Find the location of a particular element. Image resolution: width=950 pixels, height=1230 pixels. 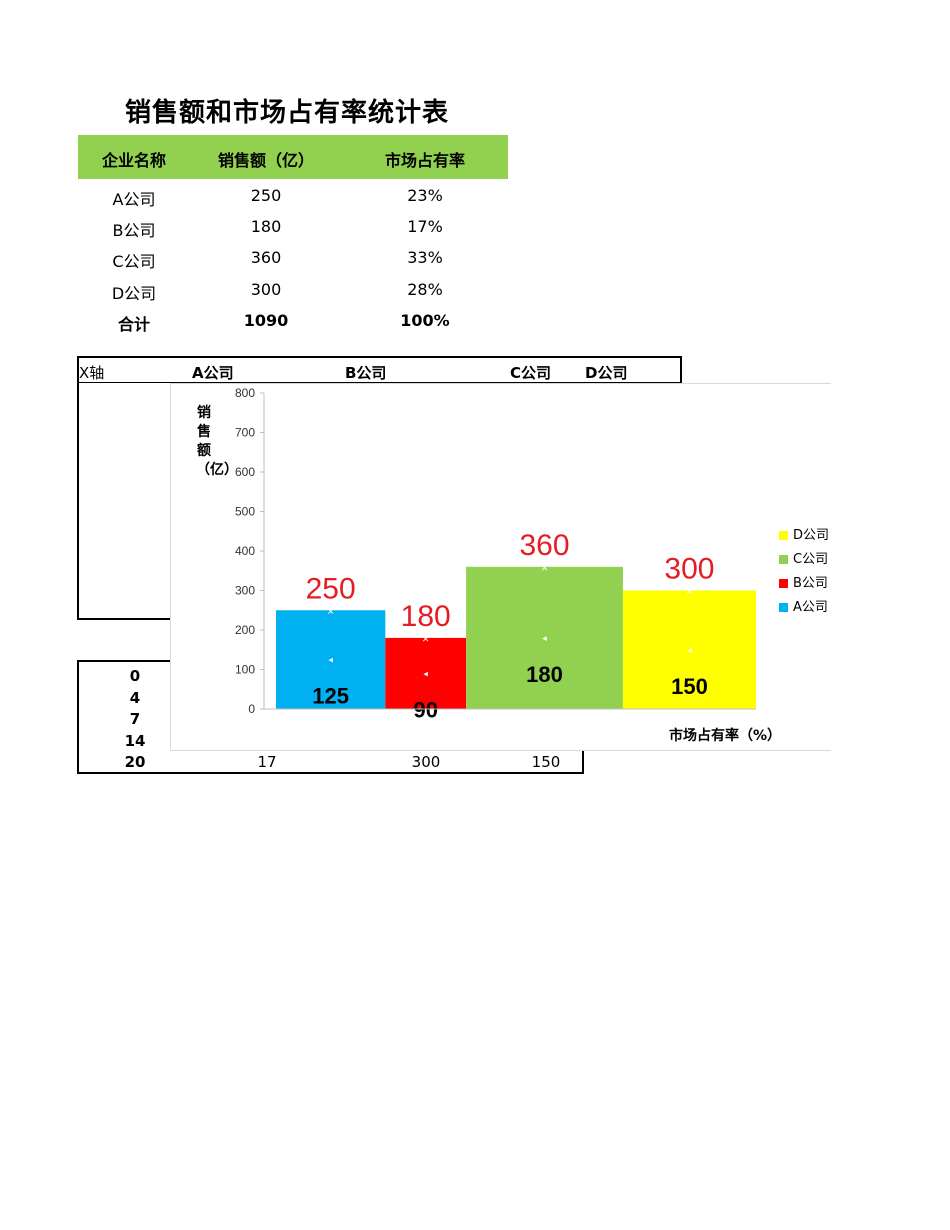

legend-item: D公司 is located at coordinates (804, 533).